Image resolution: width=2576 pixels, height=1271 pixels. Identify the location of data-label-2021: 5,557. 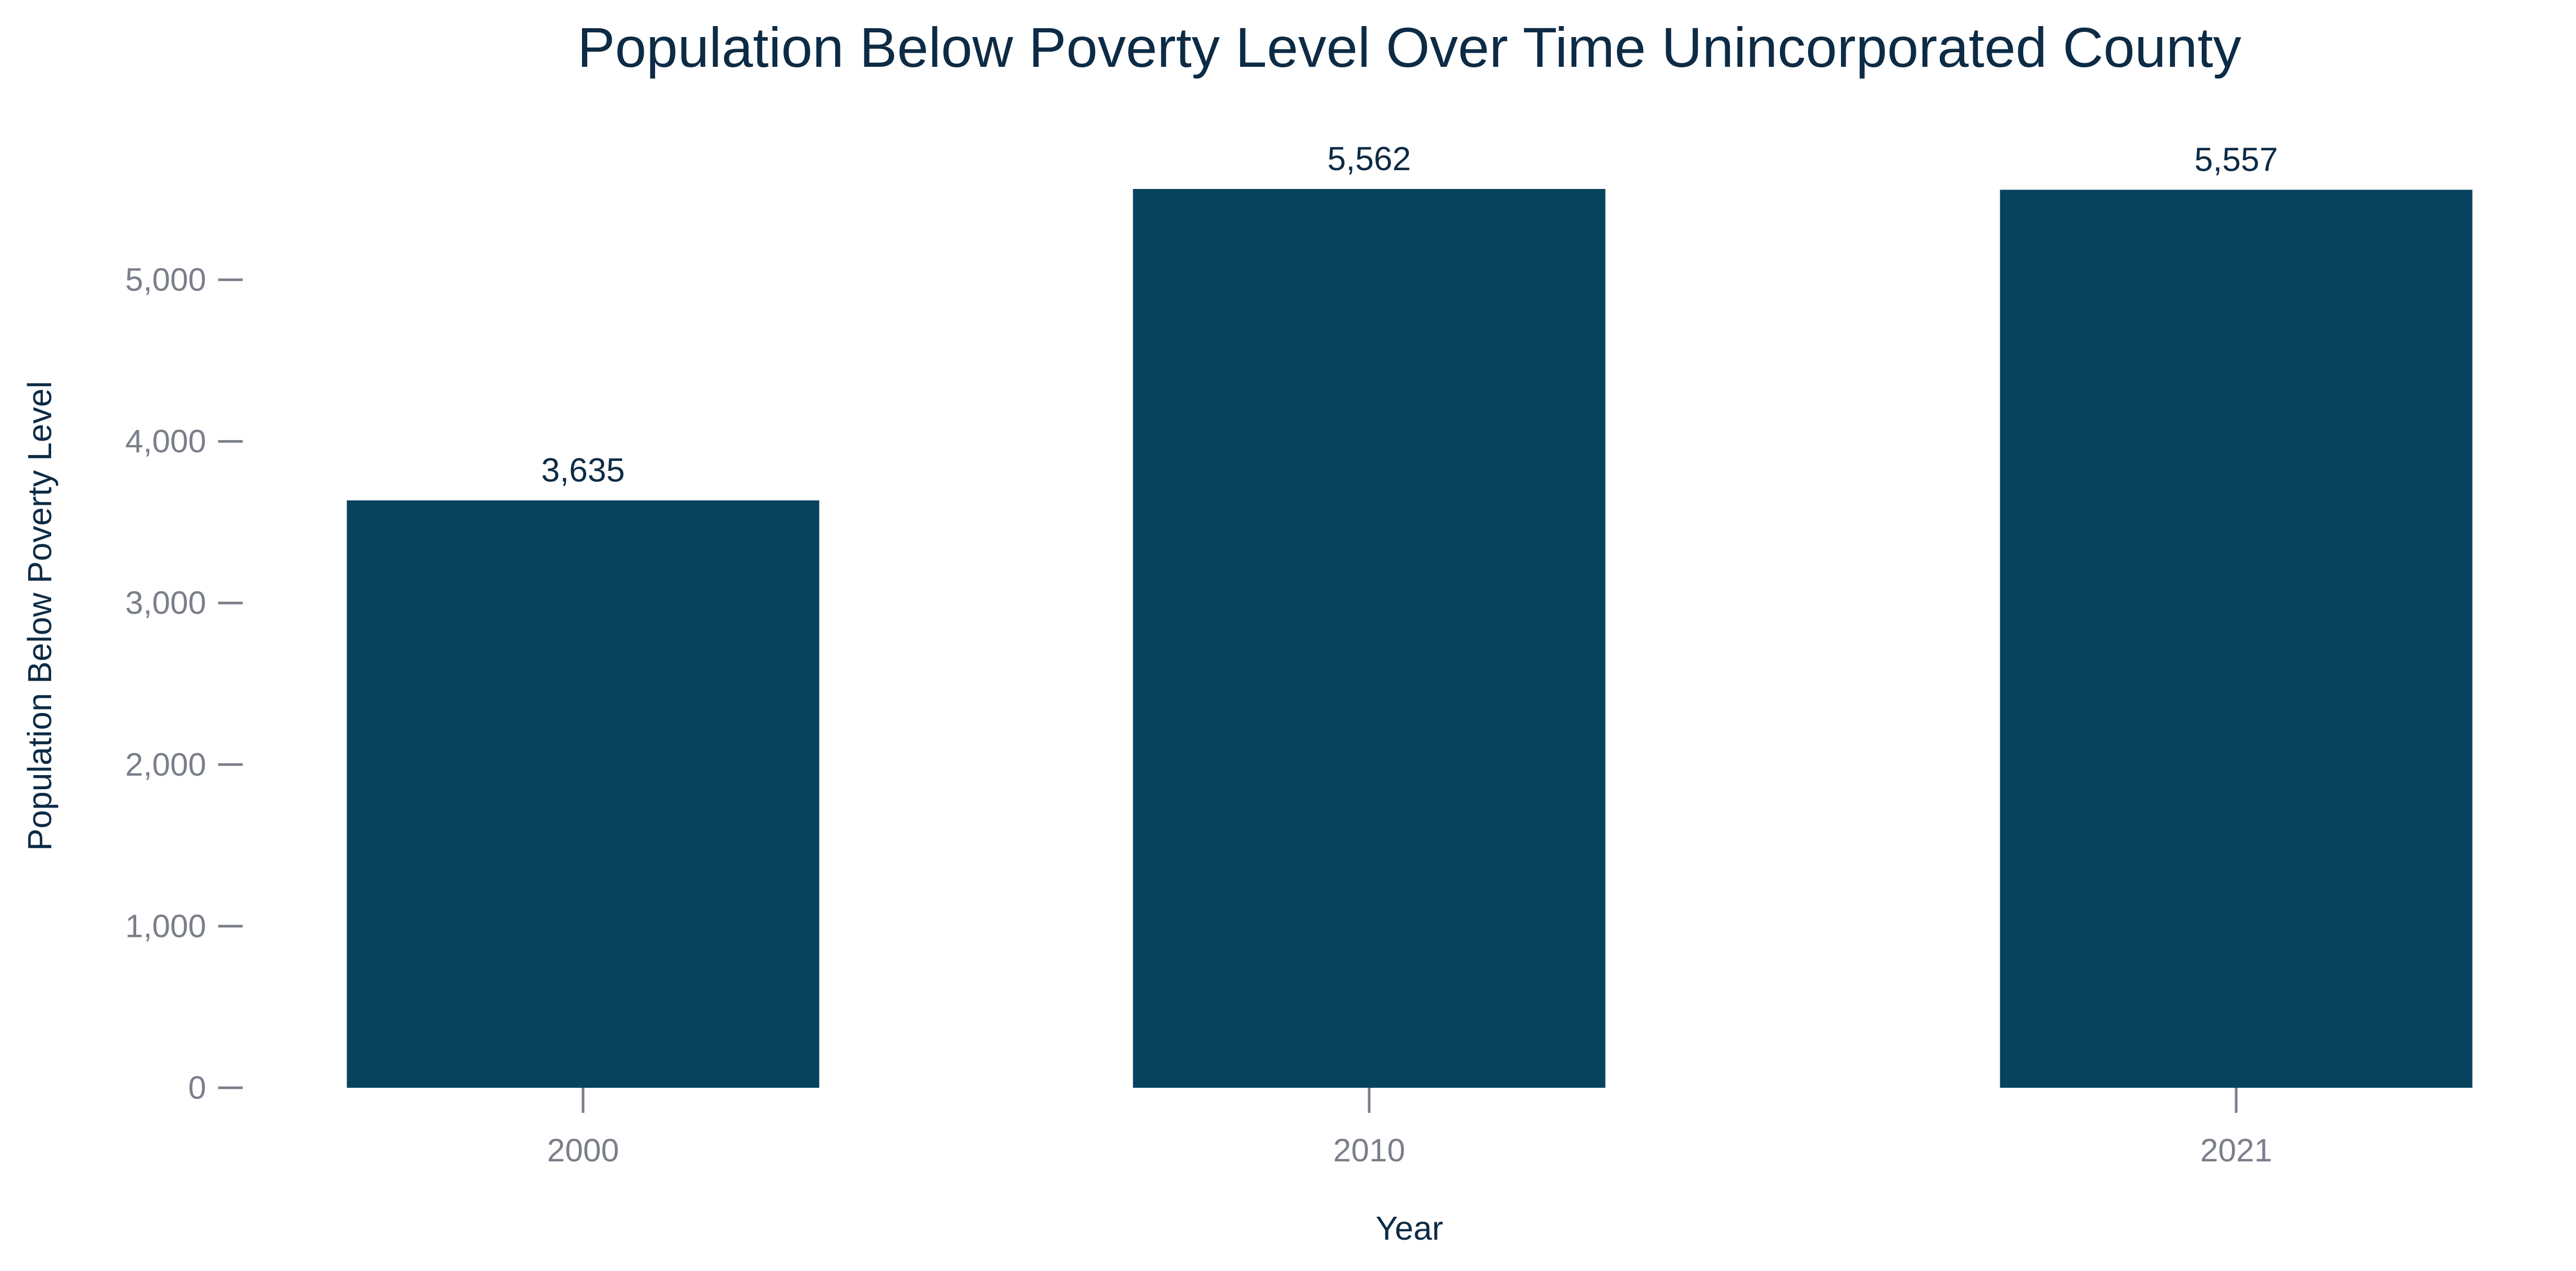
(2236, 160).